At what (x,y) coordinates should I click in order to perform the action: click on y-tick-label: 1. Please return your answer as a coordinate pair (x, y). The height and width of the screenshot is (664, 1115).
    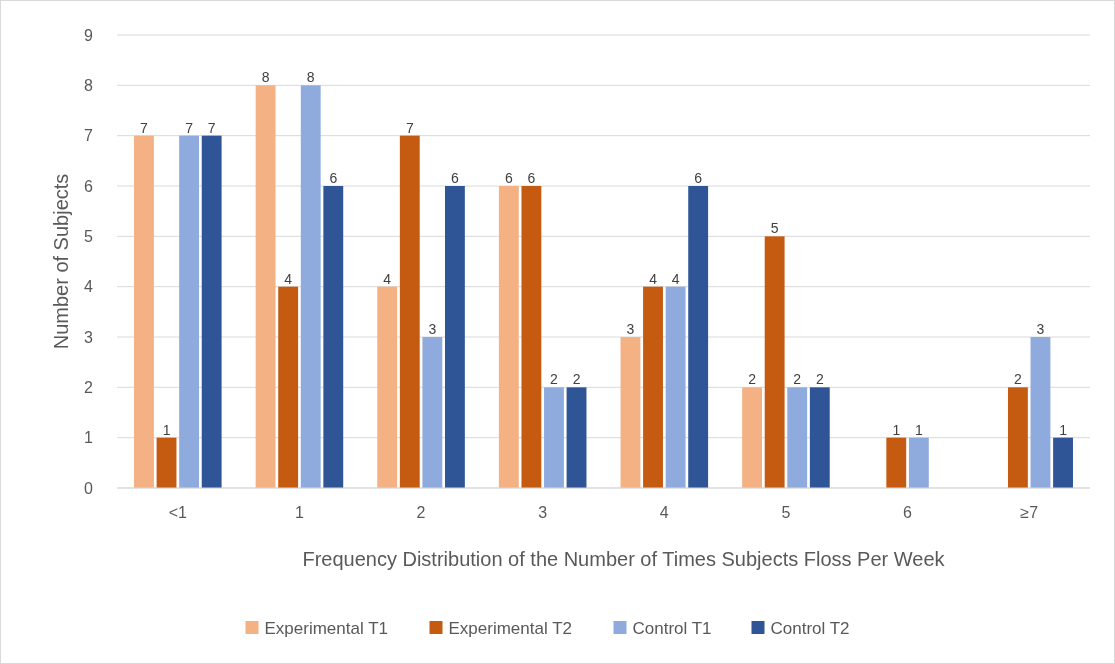
    Looking at the image, I should click on (89, 438).